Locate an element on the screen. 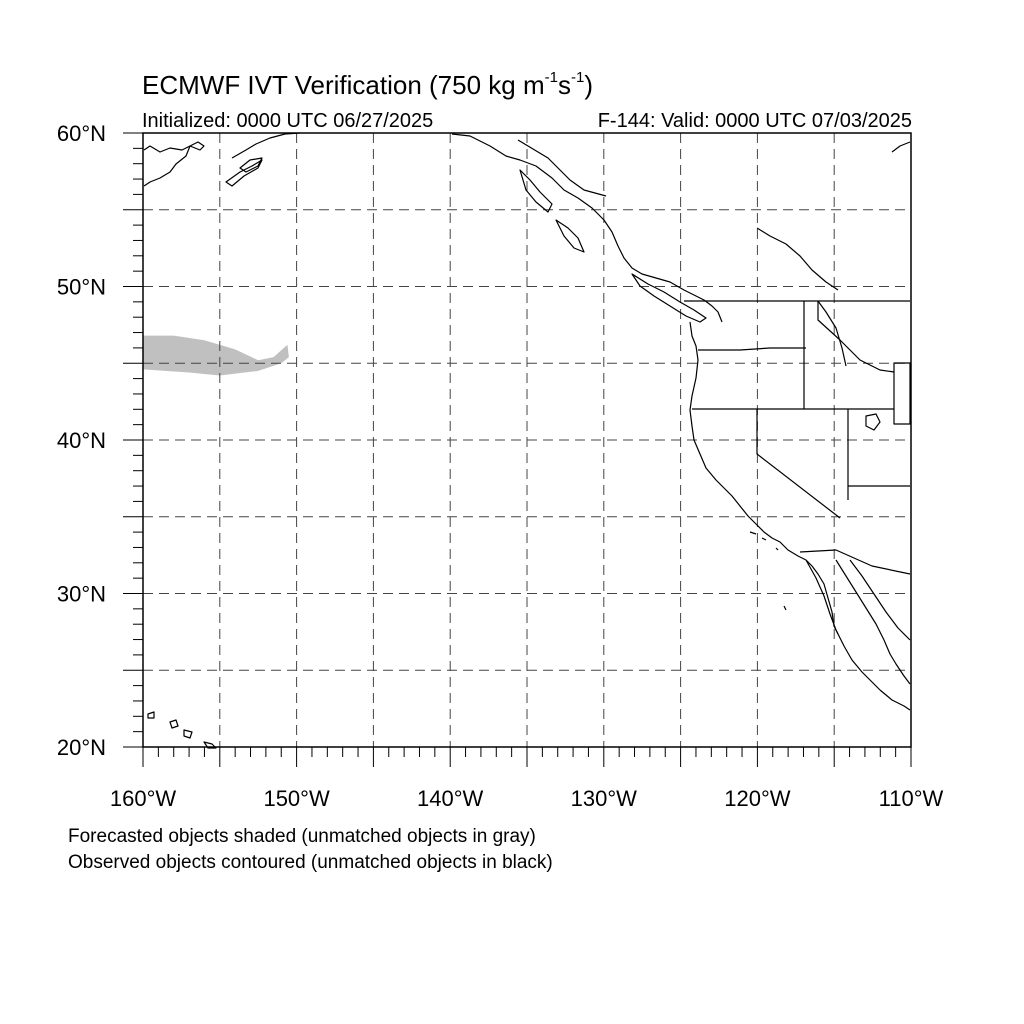 The image size is (1024, 1024). vancouver-island is located at coordinates (669, 298).